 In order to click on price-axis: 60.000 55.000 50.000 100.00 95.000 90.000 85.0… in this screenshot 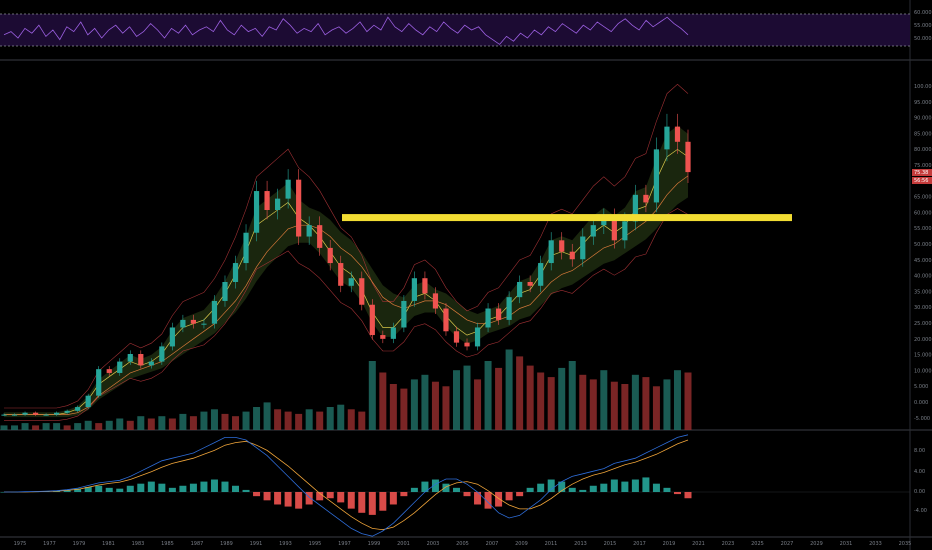, I will do `click(922, 262)`.